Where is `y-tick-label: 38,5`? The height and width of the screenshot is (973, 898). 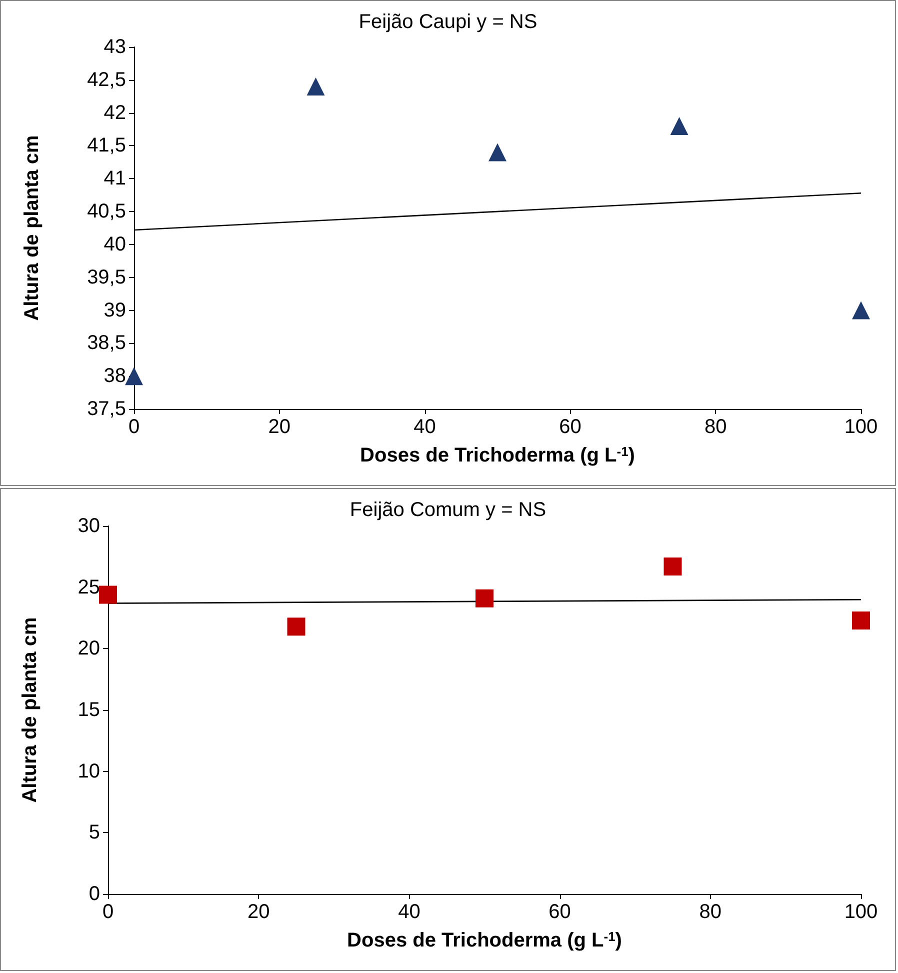 y-tick-label: 38,5 is located at coordinates (106, 343).